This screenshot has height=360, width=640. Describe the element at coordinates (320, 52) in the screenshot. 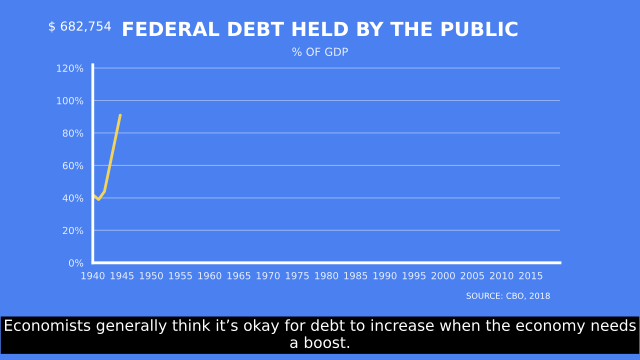

I see `chart-subtitle: % OF GDP` at that location.